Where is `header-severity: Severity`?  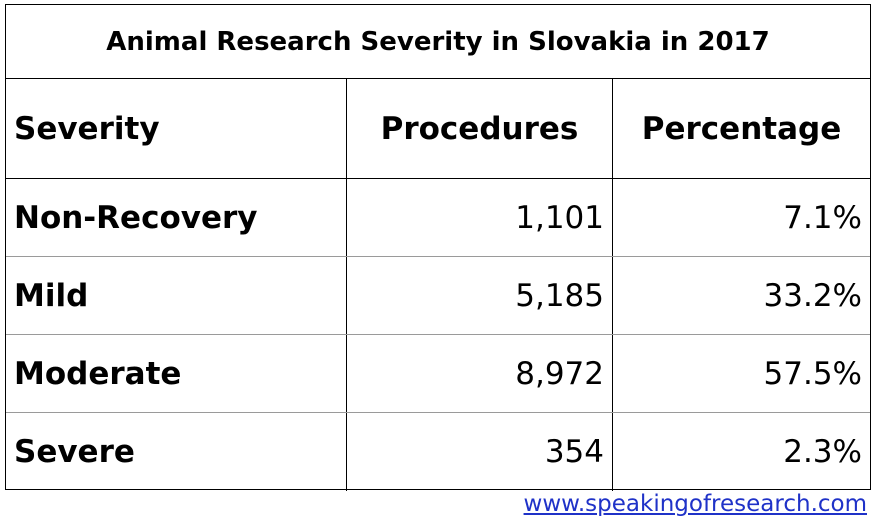
header-severity: Severity is located at coordinates (87, 128).